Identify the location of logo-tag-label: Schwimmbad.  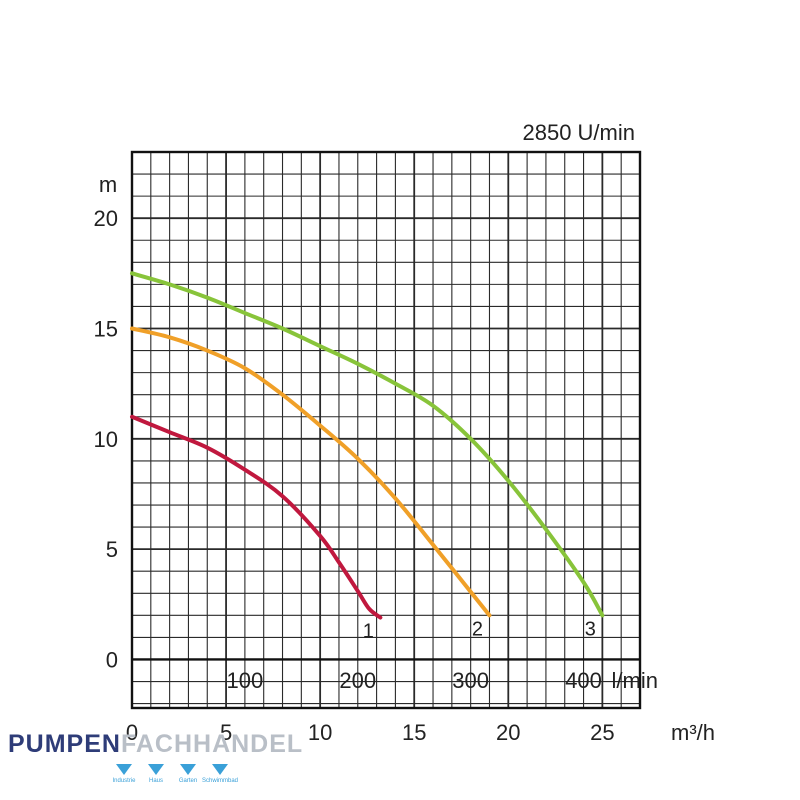
(219, 781).